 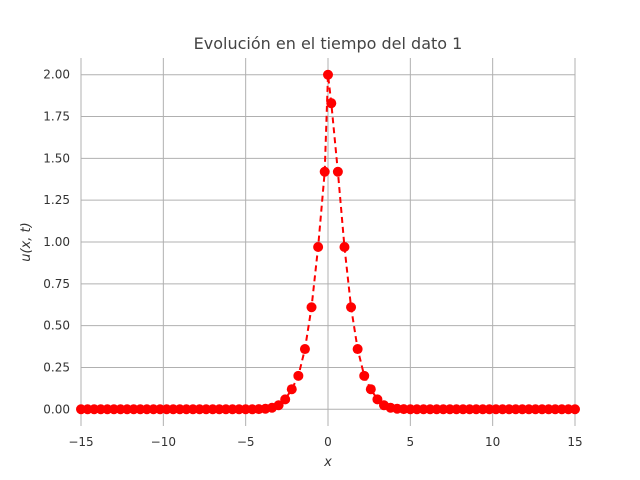 I want to click on x-tick-label: 15, so click(x=574, y=442).